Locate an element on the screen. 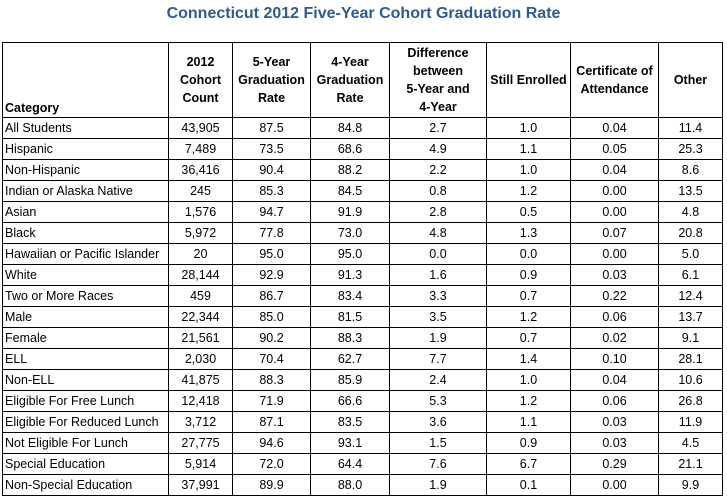 This screenshot has width=727, height=499. value-cell: 3.5 is located at coordinates (438, 317).